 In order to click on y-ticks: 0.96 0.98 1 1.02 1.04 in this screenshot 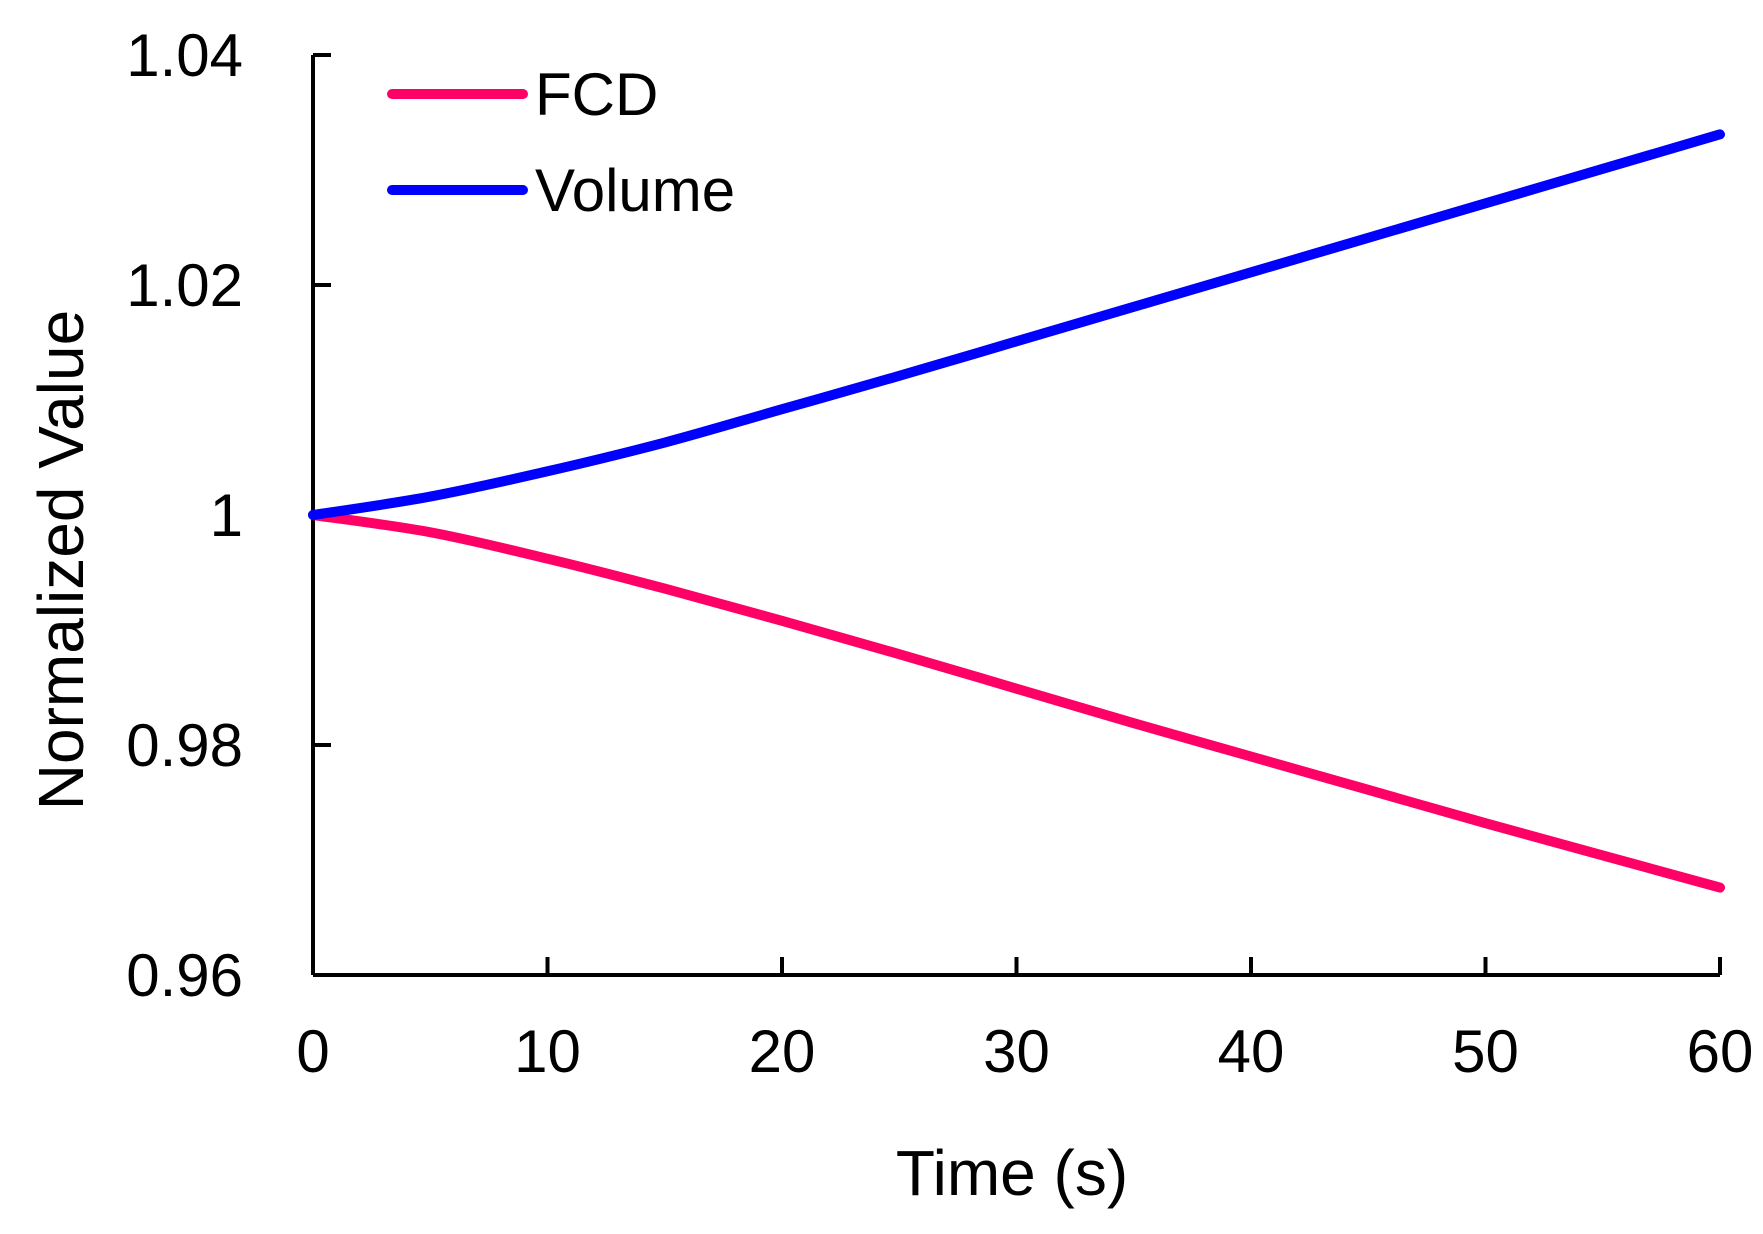, I will do `click(228, 515)`.